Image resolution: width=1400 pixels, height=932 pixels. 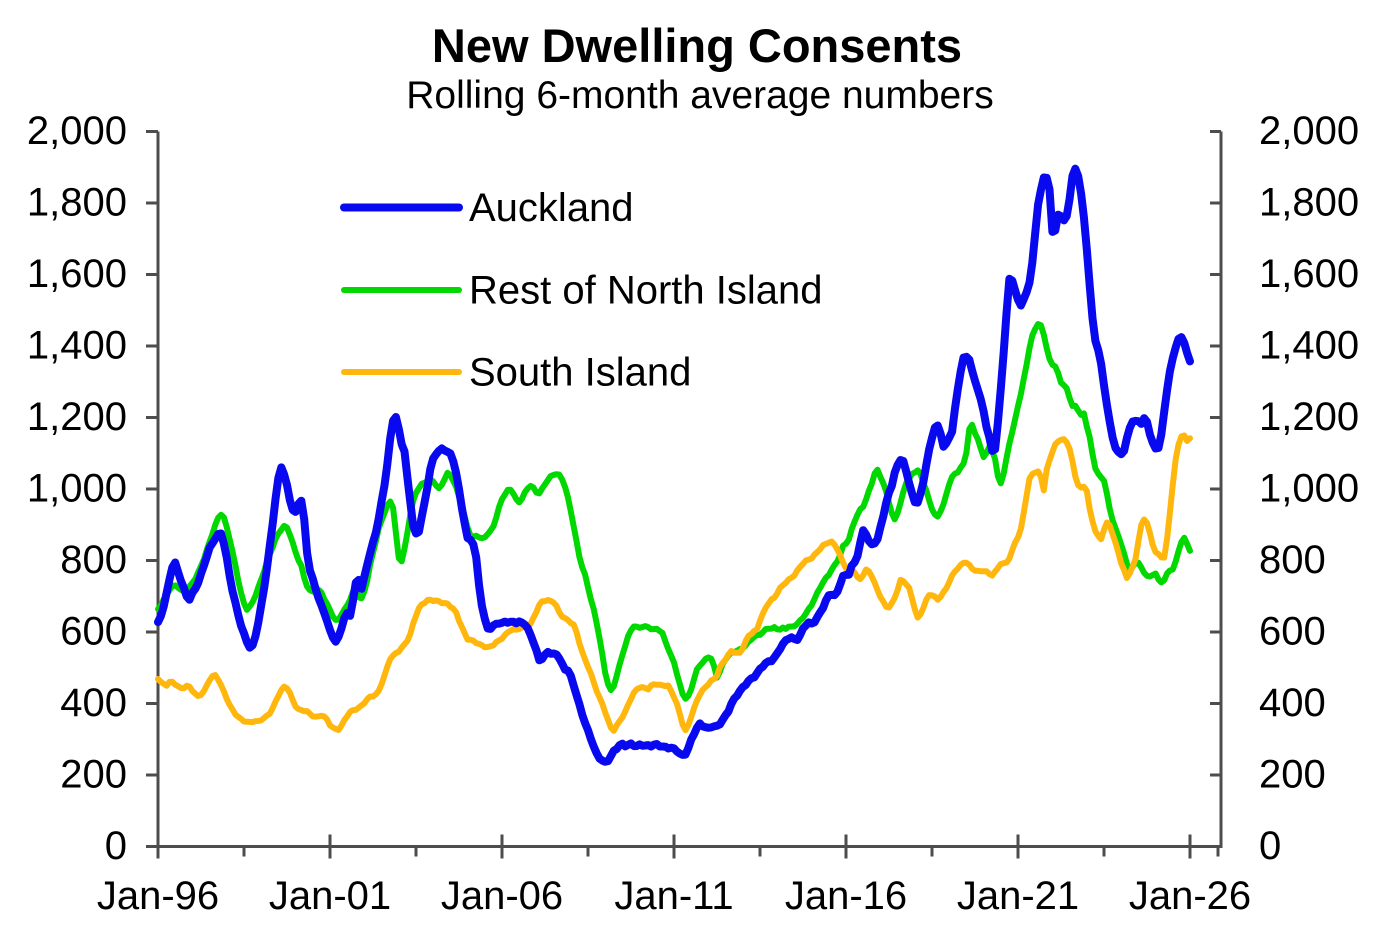 I want to click on svg-text: Jan-96, so click(x=158, y=896).